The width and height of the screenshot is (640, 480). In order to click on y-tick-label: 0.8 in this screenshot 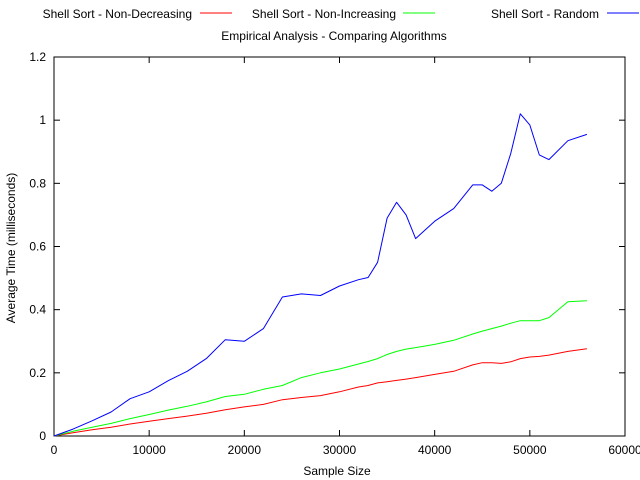, I will do `click(37, 183)`.